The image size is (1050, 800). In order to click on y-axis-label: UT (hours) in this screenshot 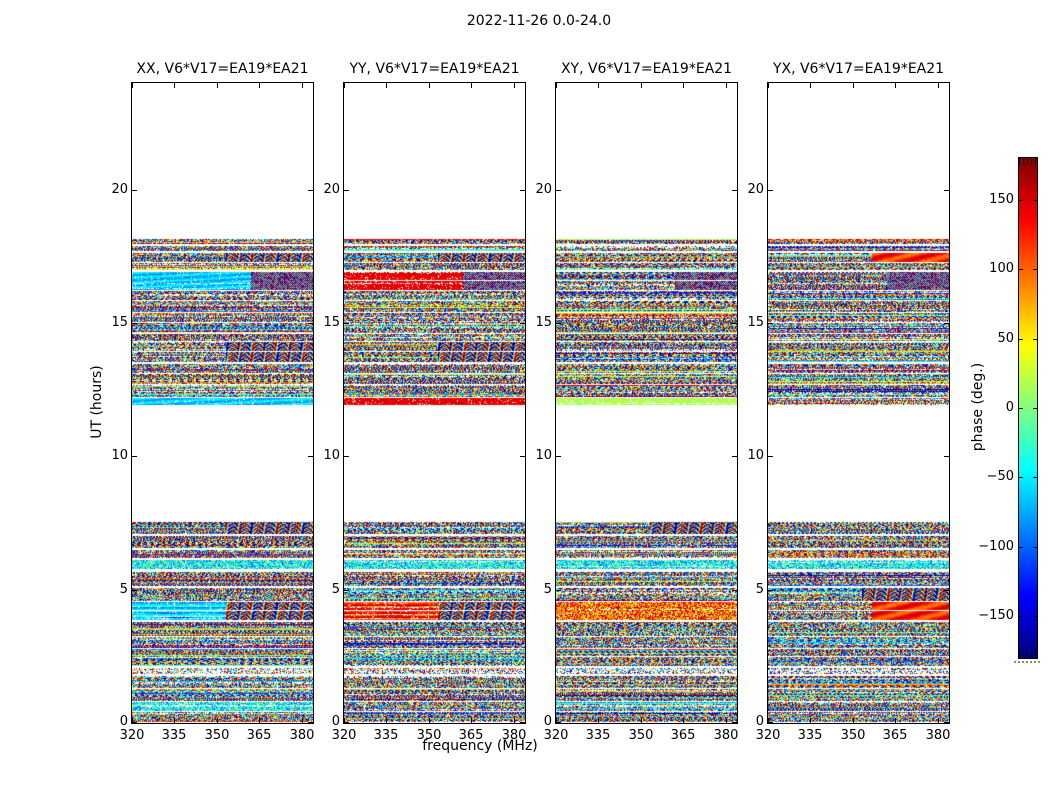, I will do `click(97, 402)`.